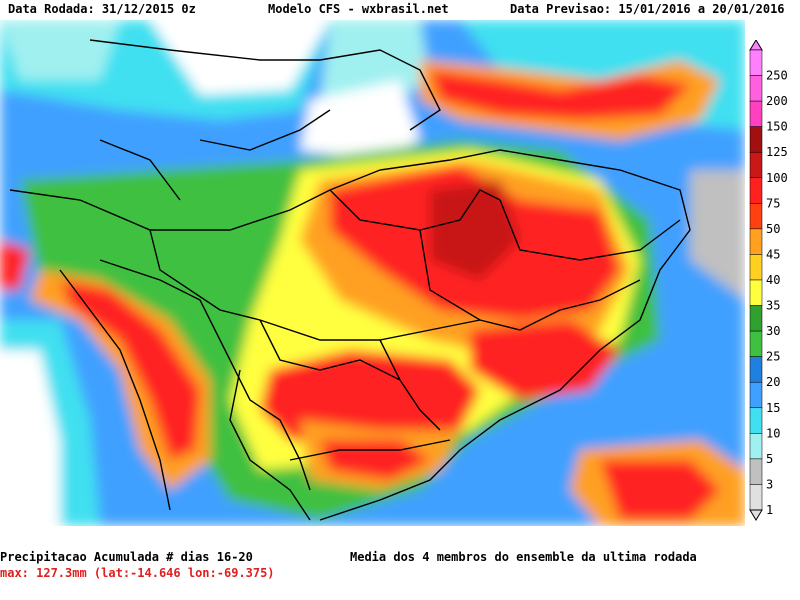 Image resolution: width=800 pixels, height=600 pixels. I want to click on forecast-date-label: Data Previsao: 15/01/2016 a 20/01/2016, so click(647, 9).